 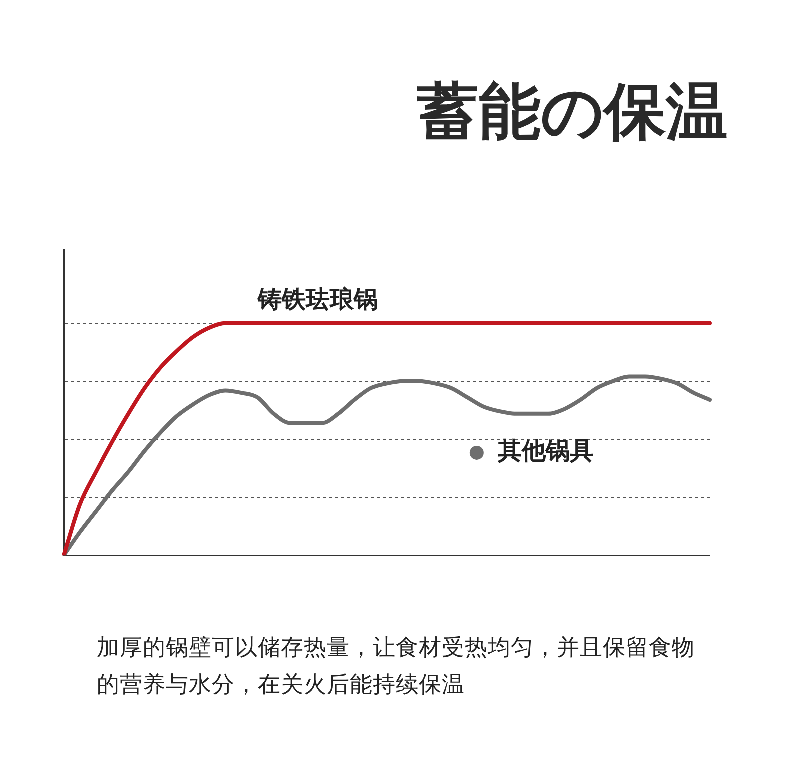 I want to click on series-label: 铸铁珐琅锅, so click(x=317, y=300).